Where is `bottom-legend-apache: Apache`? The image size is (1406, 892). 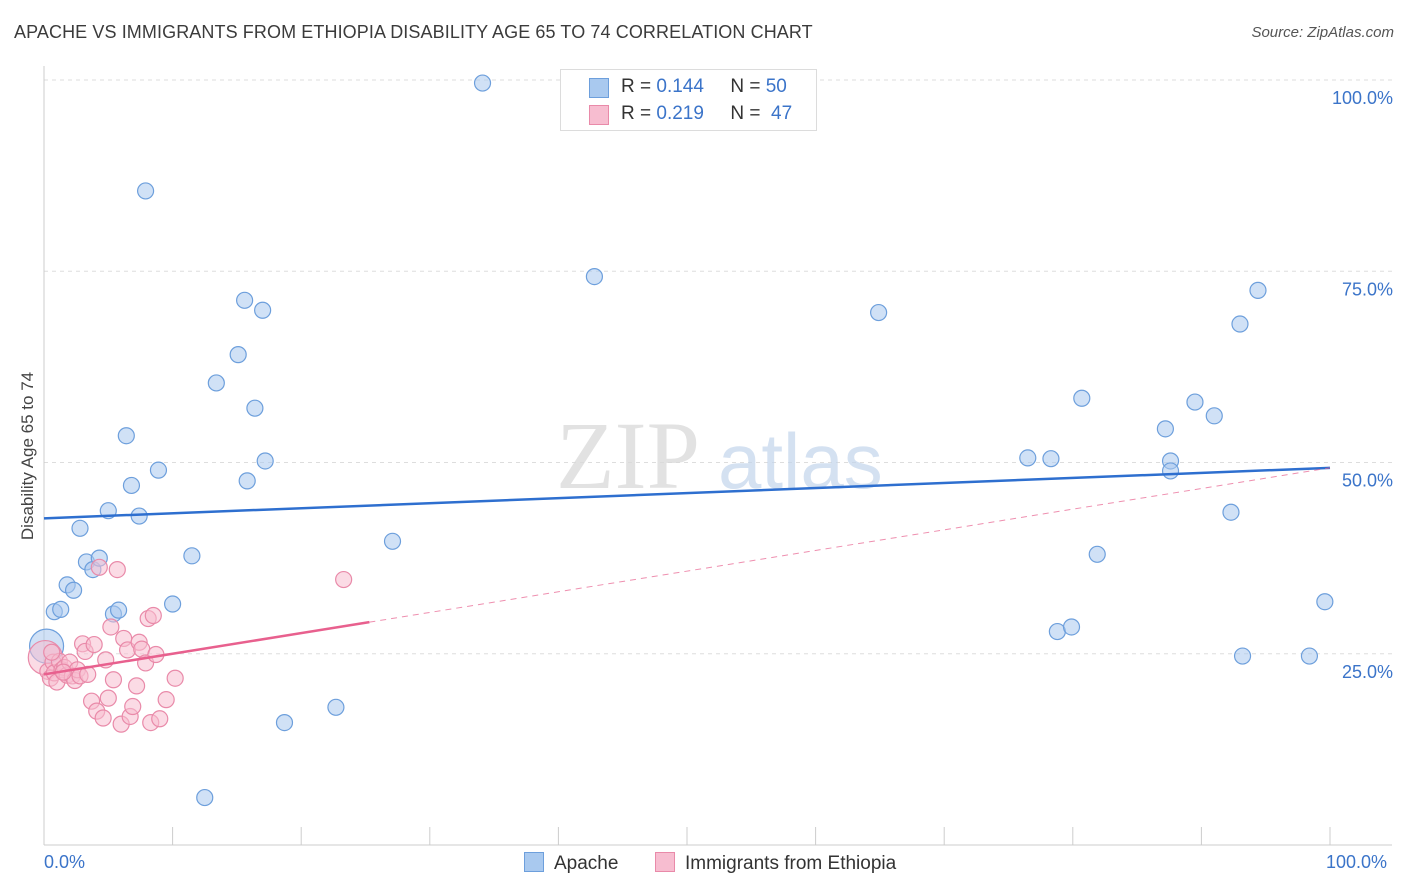 bottom-legend-apache: Apache is located at coordinates (571, 863).